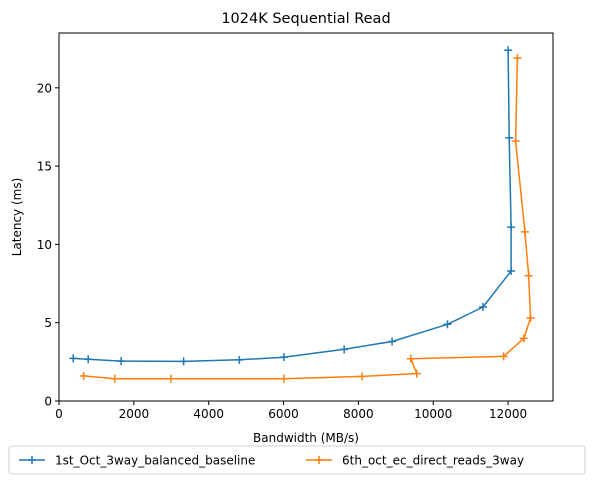 The width and height of the screenshot is (595, 481). What do you see at coordinates (208, 414) in the screenshot?
I see `x-tick-label: 4000` at bounding box center [208, 414].